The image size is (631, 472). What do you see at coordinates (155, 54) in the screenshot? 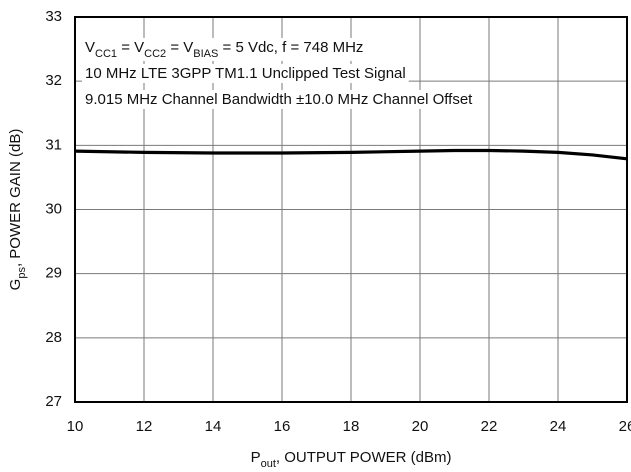
I see `subscript: CC2` at bounding box center [155, 54].